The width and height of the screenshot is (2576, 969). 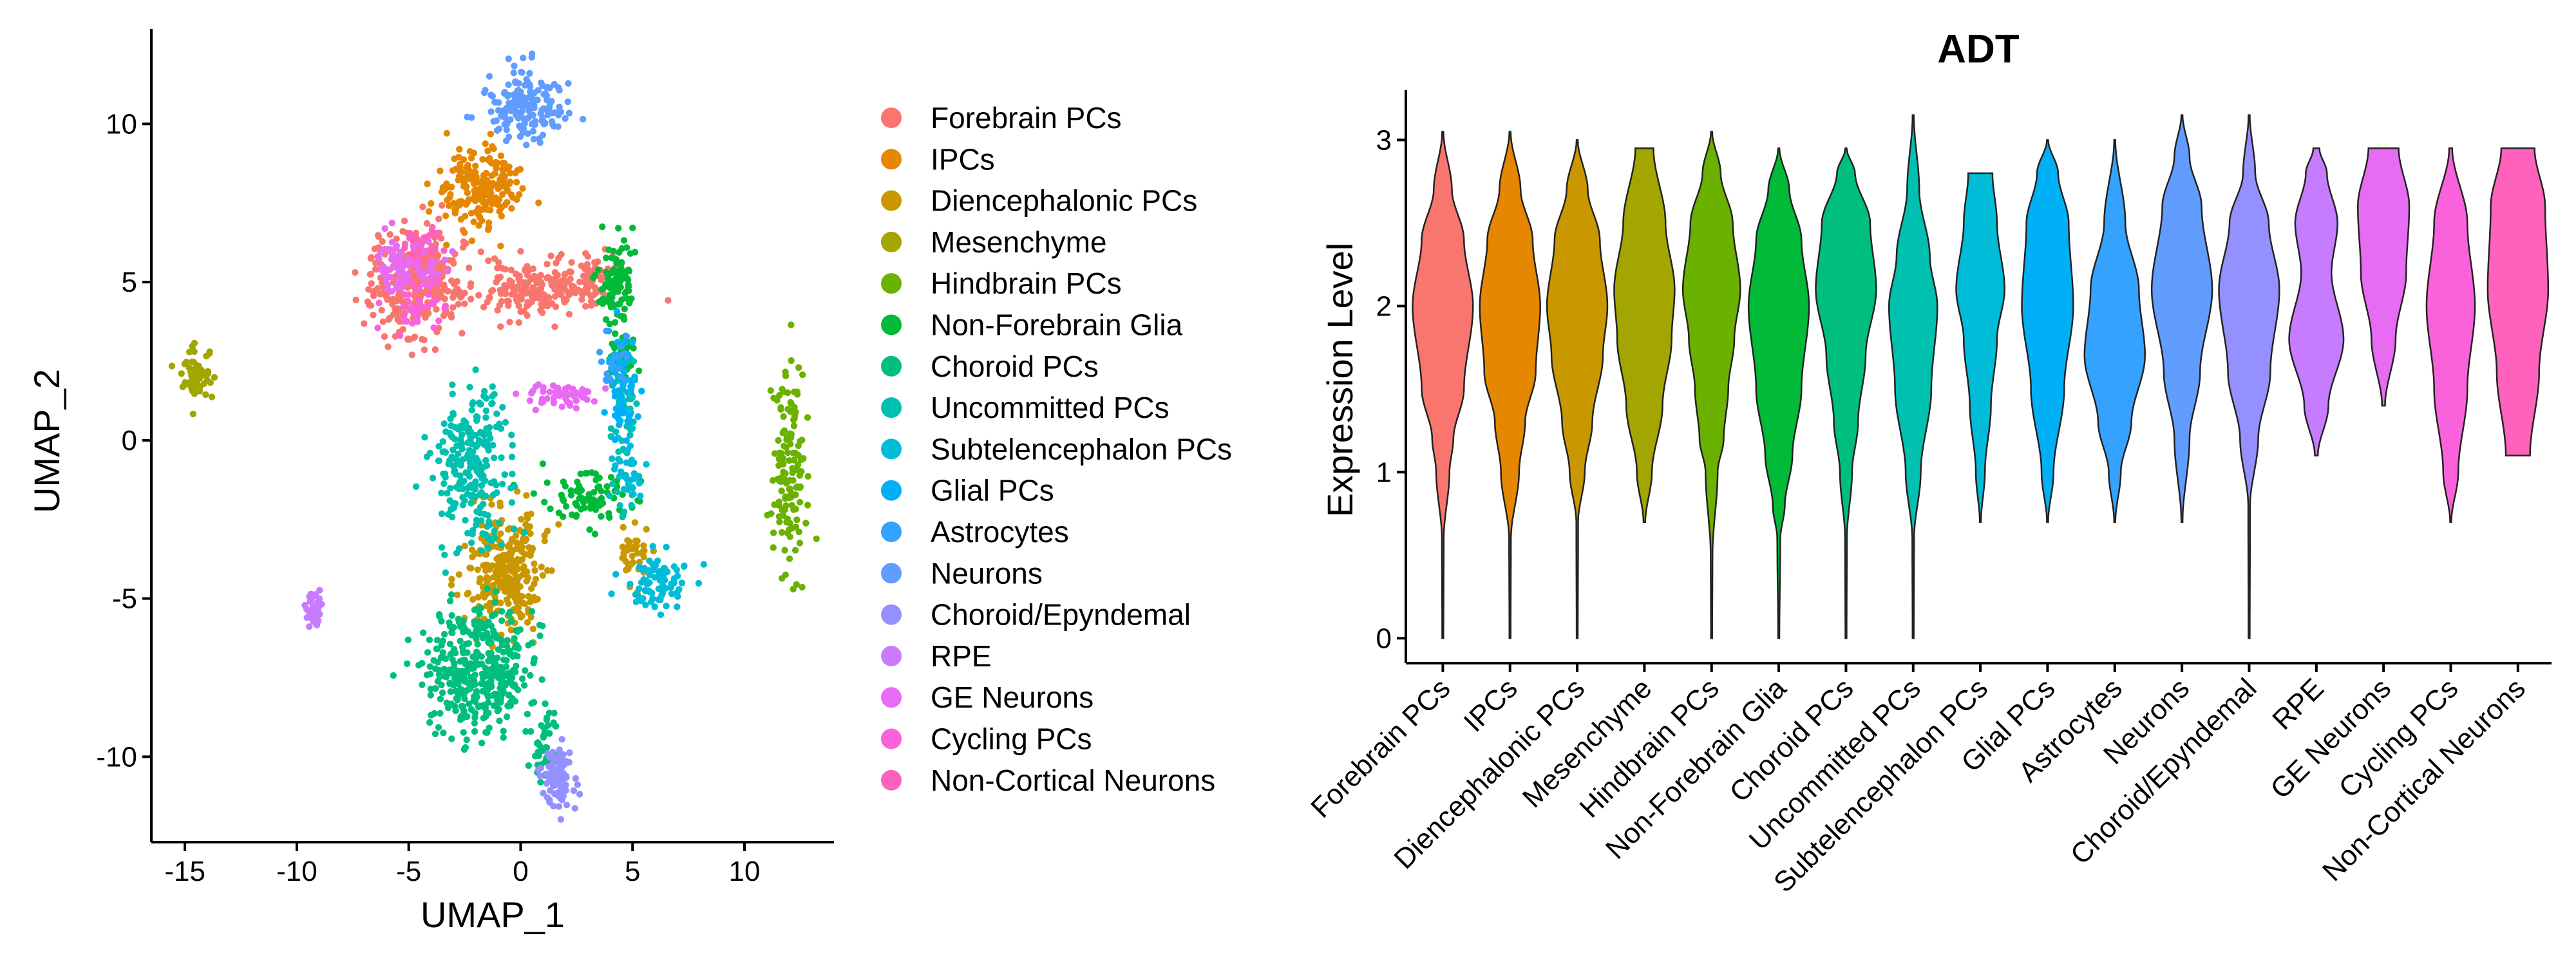 What do you see at coordinates (1073, 781) in the screenshot?
I see `legend-label: Non-Cortical Neurons` at bounding box center [1073, 781].